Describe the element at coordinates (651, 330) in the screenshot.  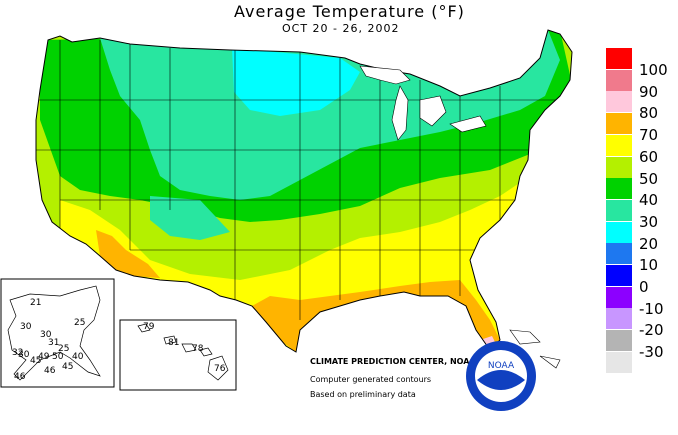
I see `legend-label: -20` at that location.